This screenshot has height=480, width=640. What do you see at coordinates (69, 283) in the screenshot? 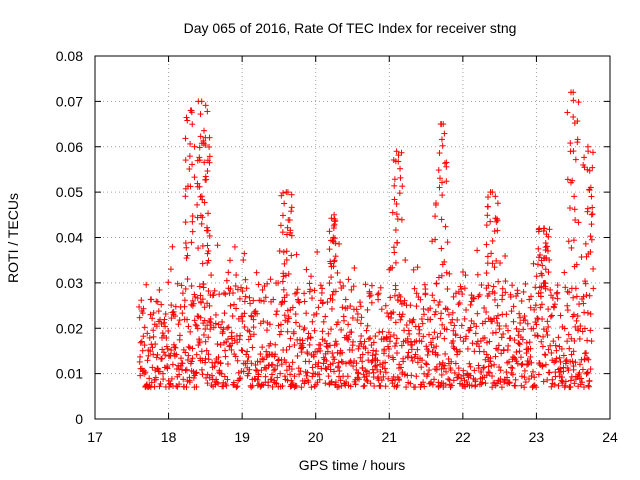
I see `y-tick-label: 0.03` at bounding box center [69, 283].